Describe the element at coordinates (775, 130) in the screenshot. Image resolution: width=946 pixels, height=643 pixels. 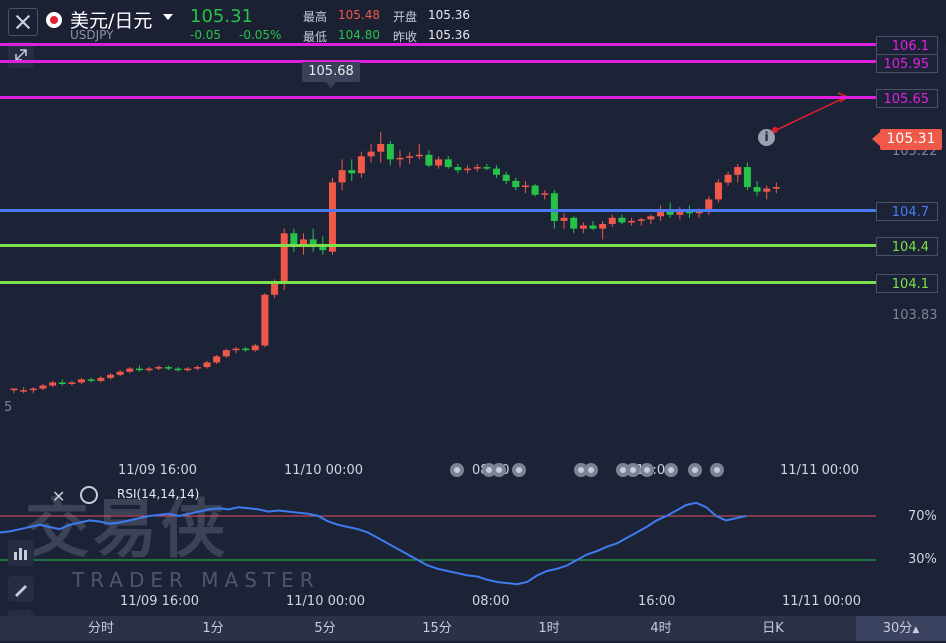
I see `trend-anchor` at that location.